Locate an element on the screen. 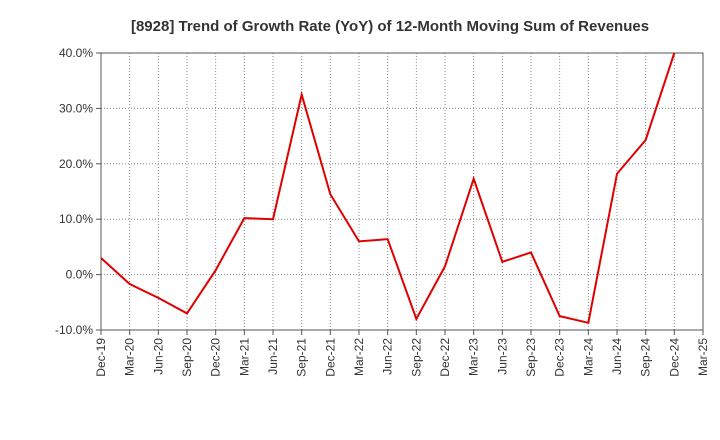 The height and width of the screenshot is (440, 720). y-axis-ticks: -10.0% 0.0% 10.0% 20.0% 30.0% 40.0% is located at coordinates (78, 191).